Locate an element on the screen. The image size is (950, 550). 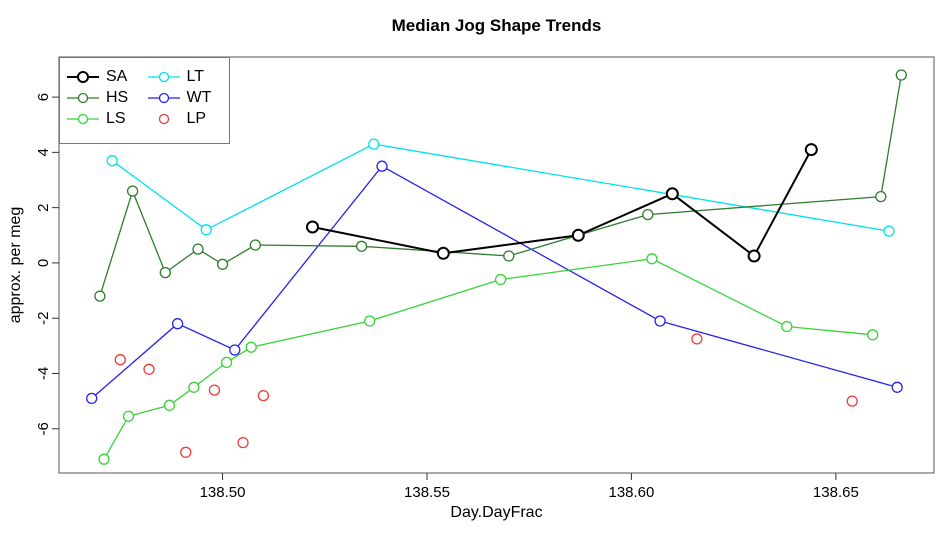
x-tick-label: 138.50 is located at coordinates (223, 492).